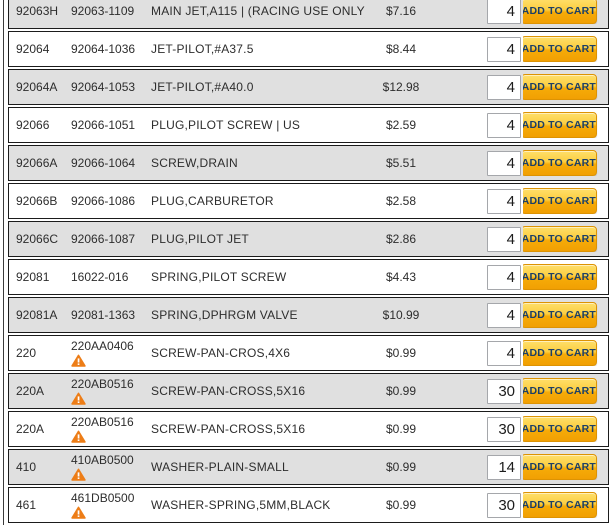  Describe the element at coordinates (221, 353) in the screenshot. I see `description-text: SCREW-PAN-CROS,4X6` at that location.